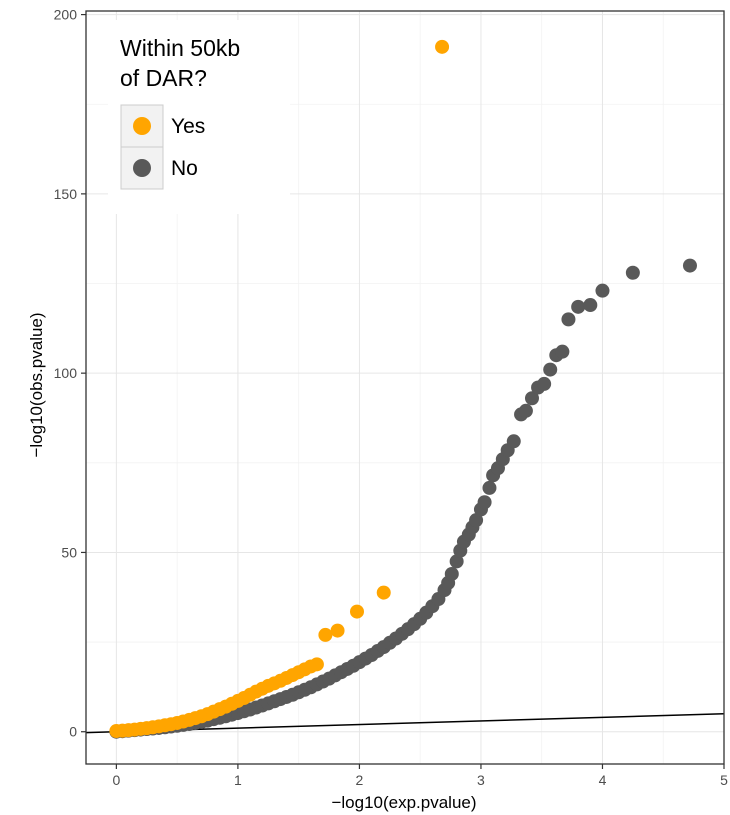  What do you see at coordinates (481, 780) in the screenshot?
I see `x-tick-label: 3` at bounding box center [481, 780].